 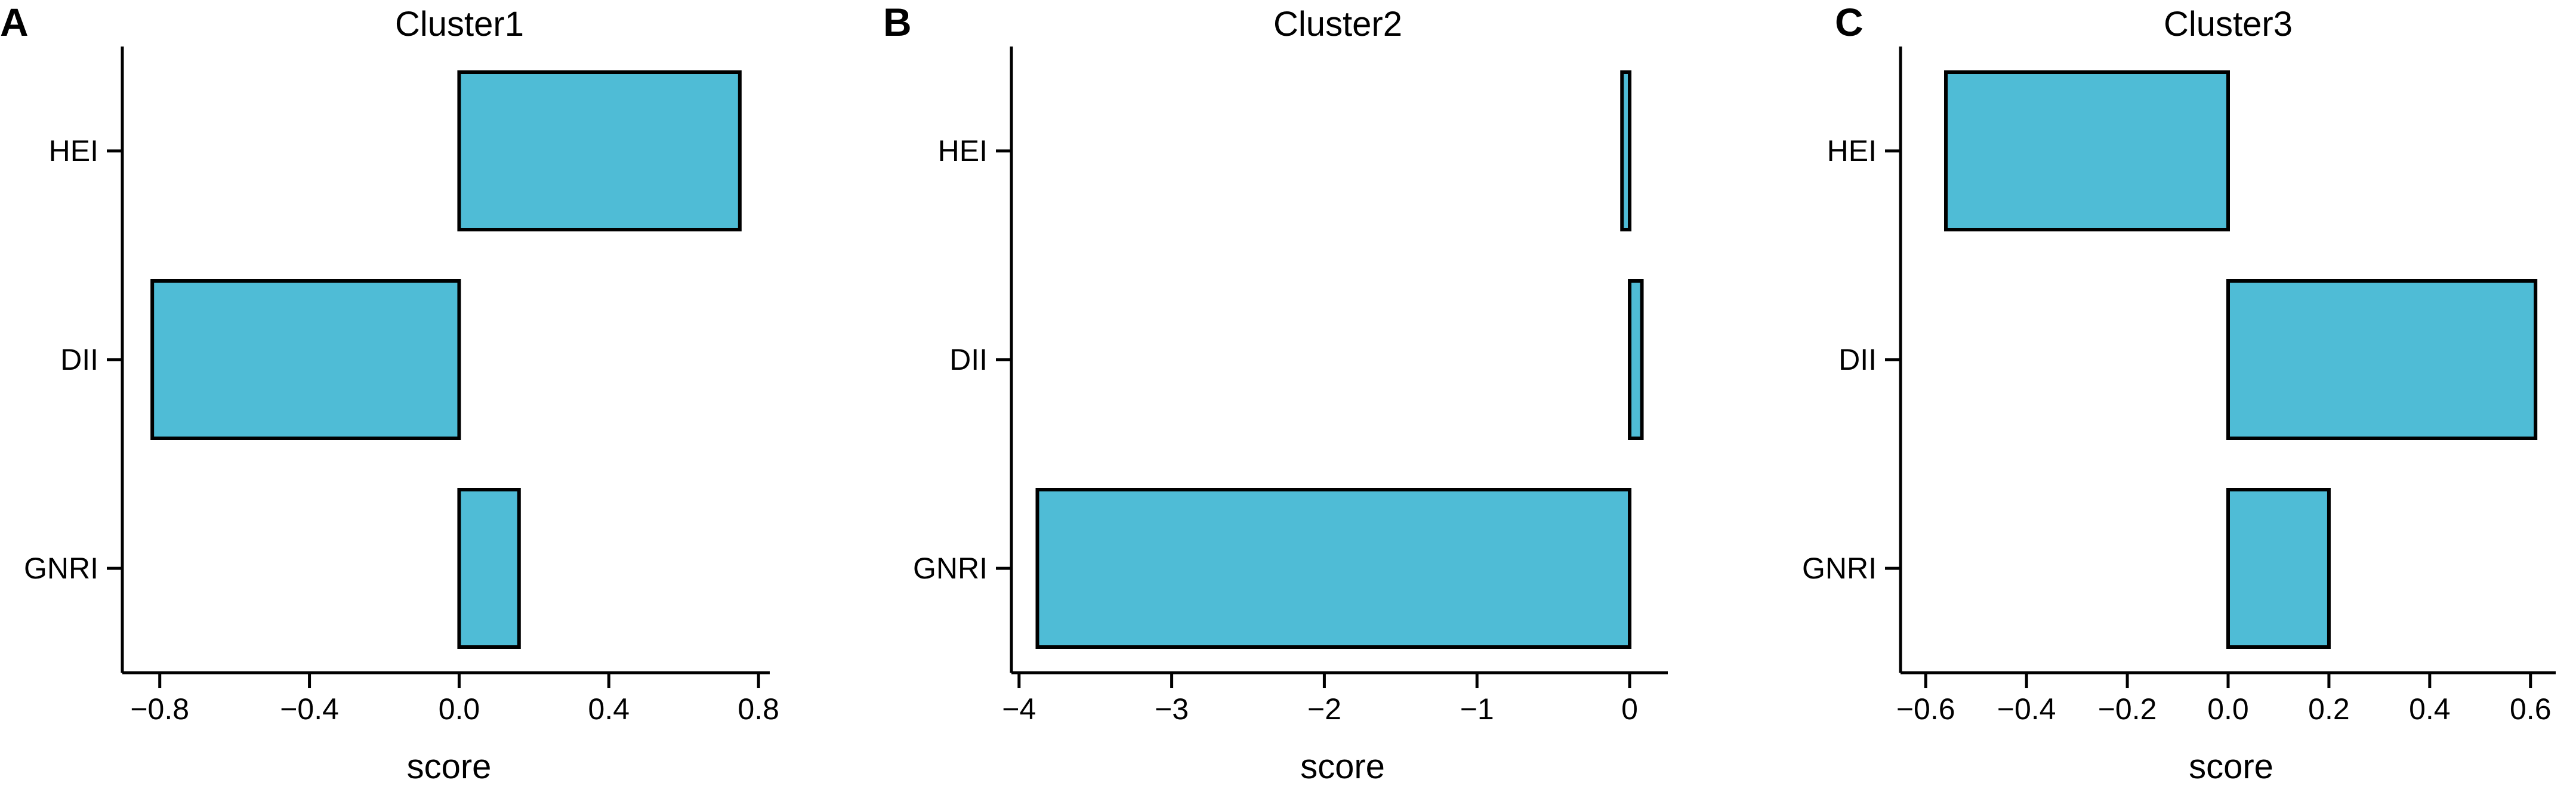 What do you see at coordinates (2228, 24) in the screenshot?
I see `panel-title: Cluster3` at bounding box center [2228, 24].